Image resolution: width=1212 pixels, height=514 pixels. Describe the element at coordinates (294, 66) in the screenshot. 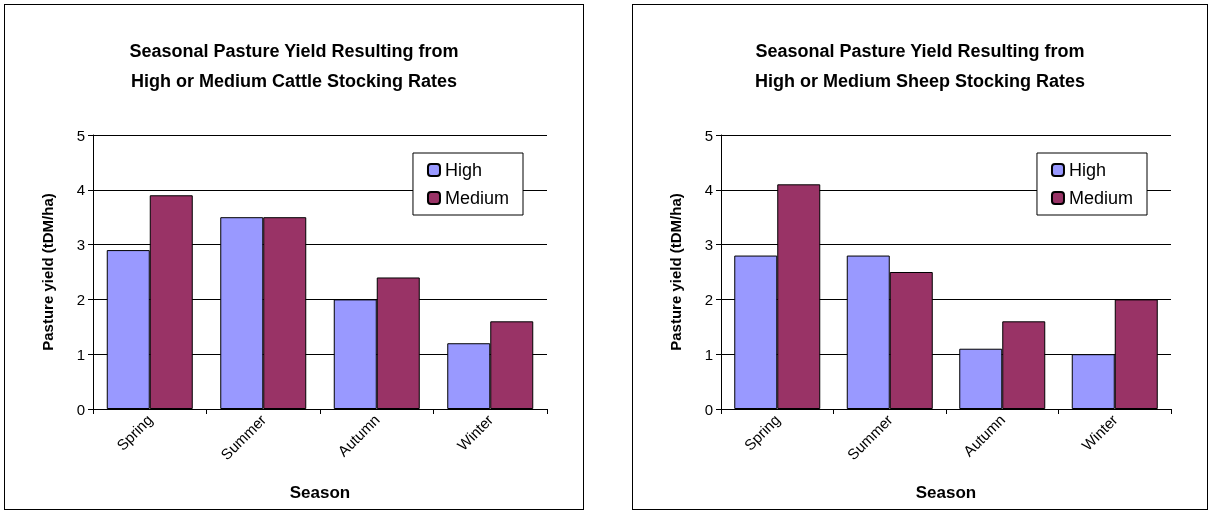

I see `chart-title: Seasonal Pasture Yield Resulting from High or Medium Cattle Stocking Rates` at that location.